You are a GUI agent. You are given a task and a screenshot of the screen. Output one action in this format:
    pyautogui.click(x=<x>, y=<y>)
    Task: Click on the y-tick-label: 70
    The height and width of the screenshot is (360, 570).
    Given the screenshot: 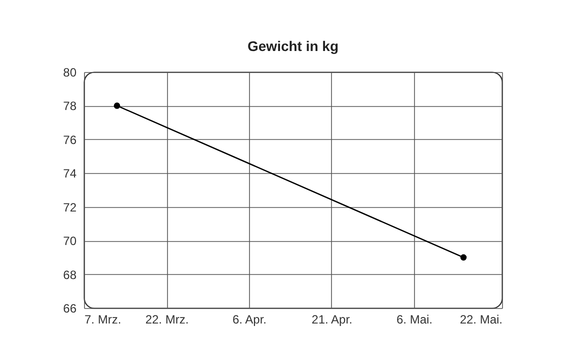 What is the action you would take?
    pyautogui.click(x=70, y=241)
    